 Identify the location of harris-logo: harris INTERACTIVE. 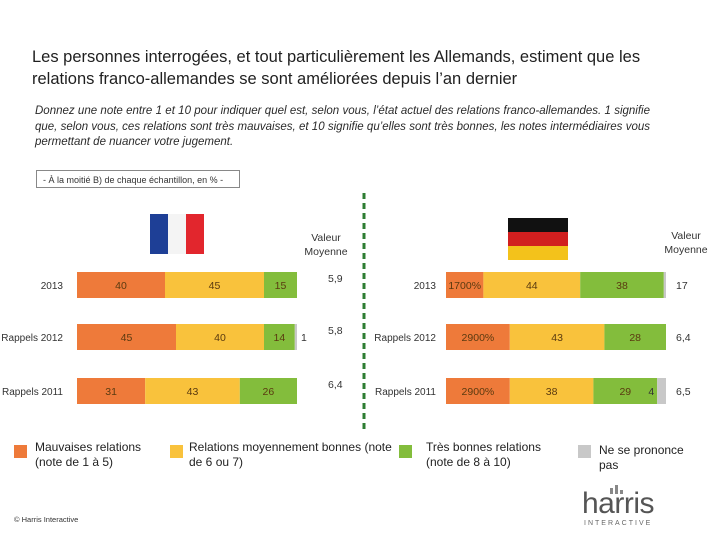
(627, 507).